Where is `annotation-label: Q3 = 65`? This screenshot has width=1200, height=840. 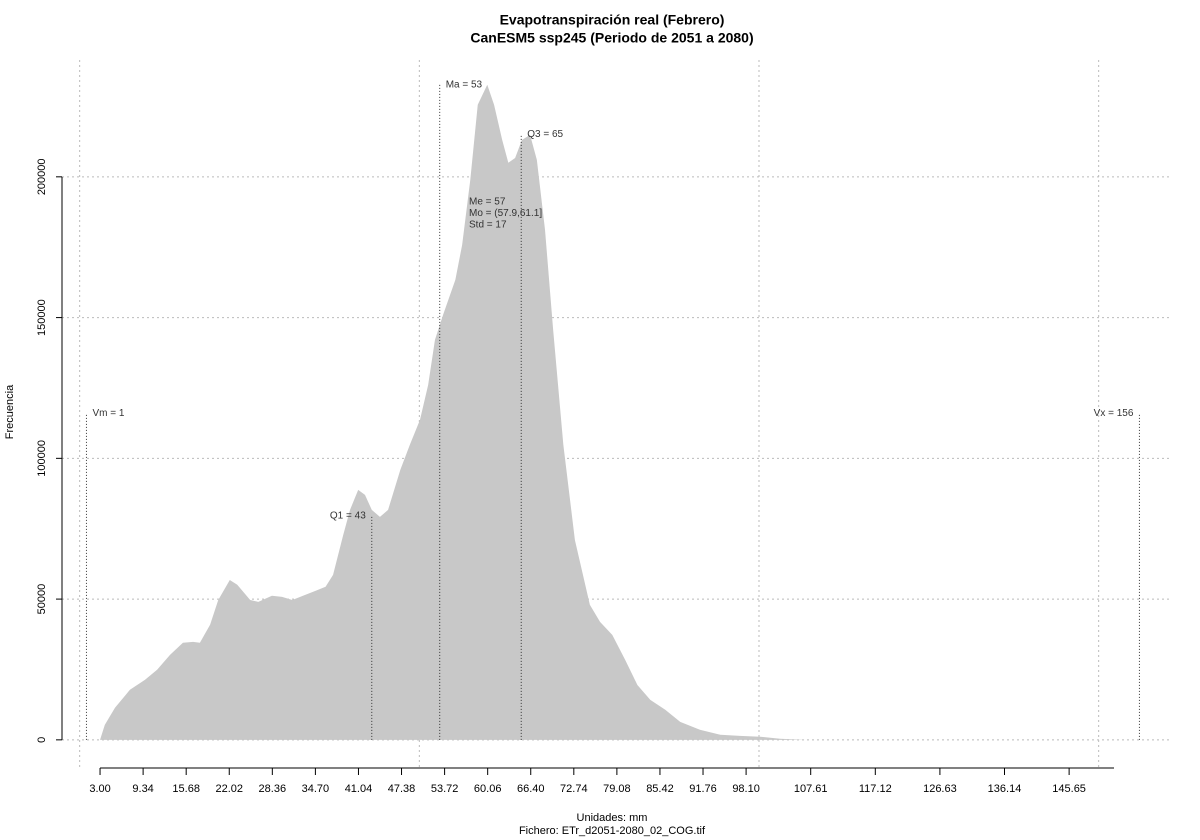
annotation-label: Q3 = 65 is located at coordinates (545, 134).